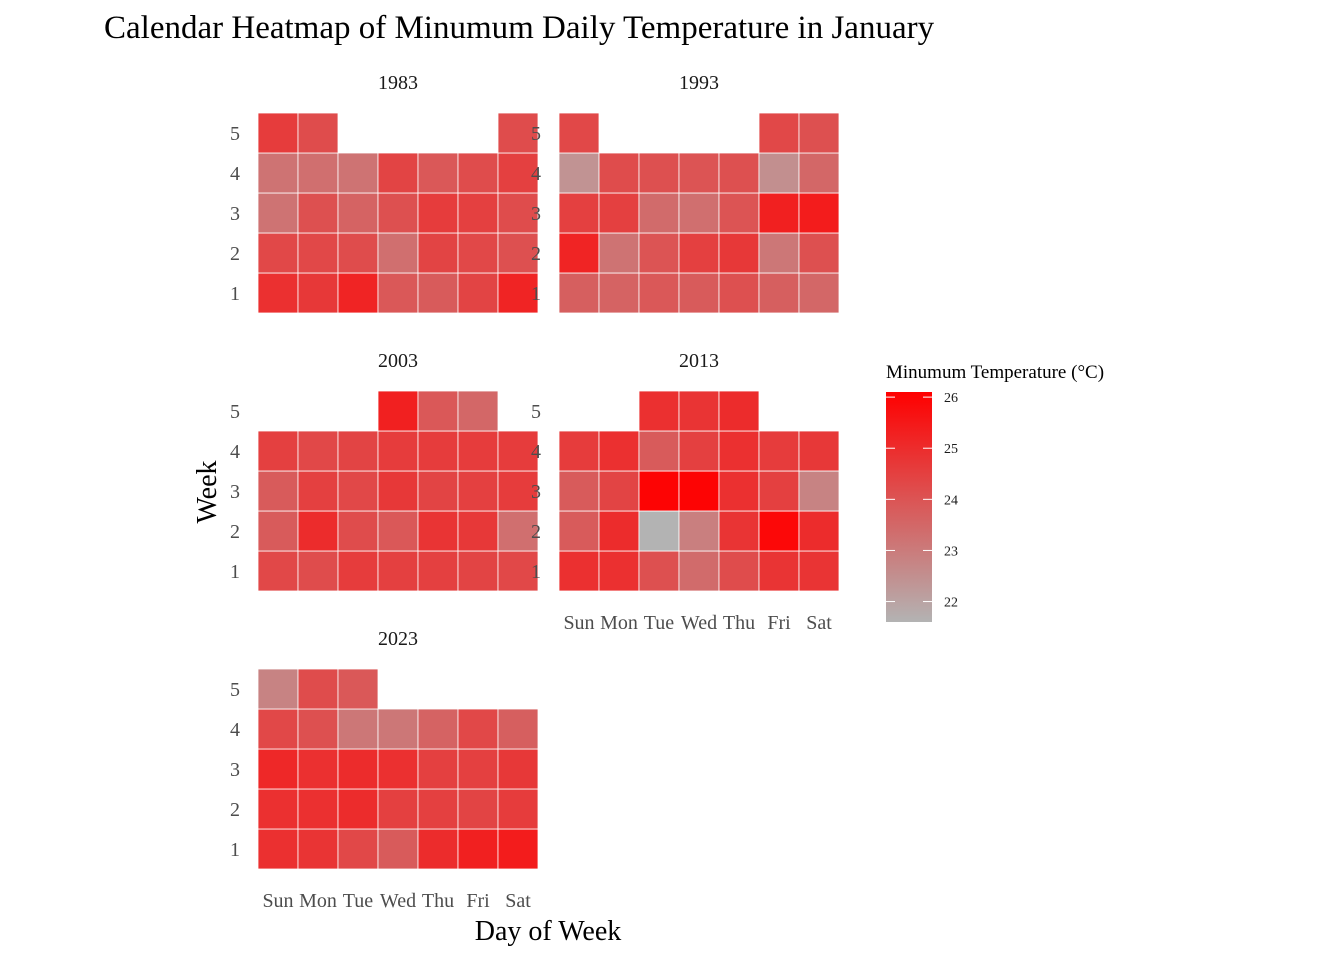 The image size is (1344, 960). What do you see at coordinates (699, 361) in the screenshot?
I see `panel-label: 2013` at bounding box center [699, 361].